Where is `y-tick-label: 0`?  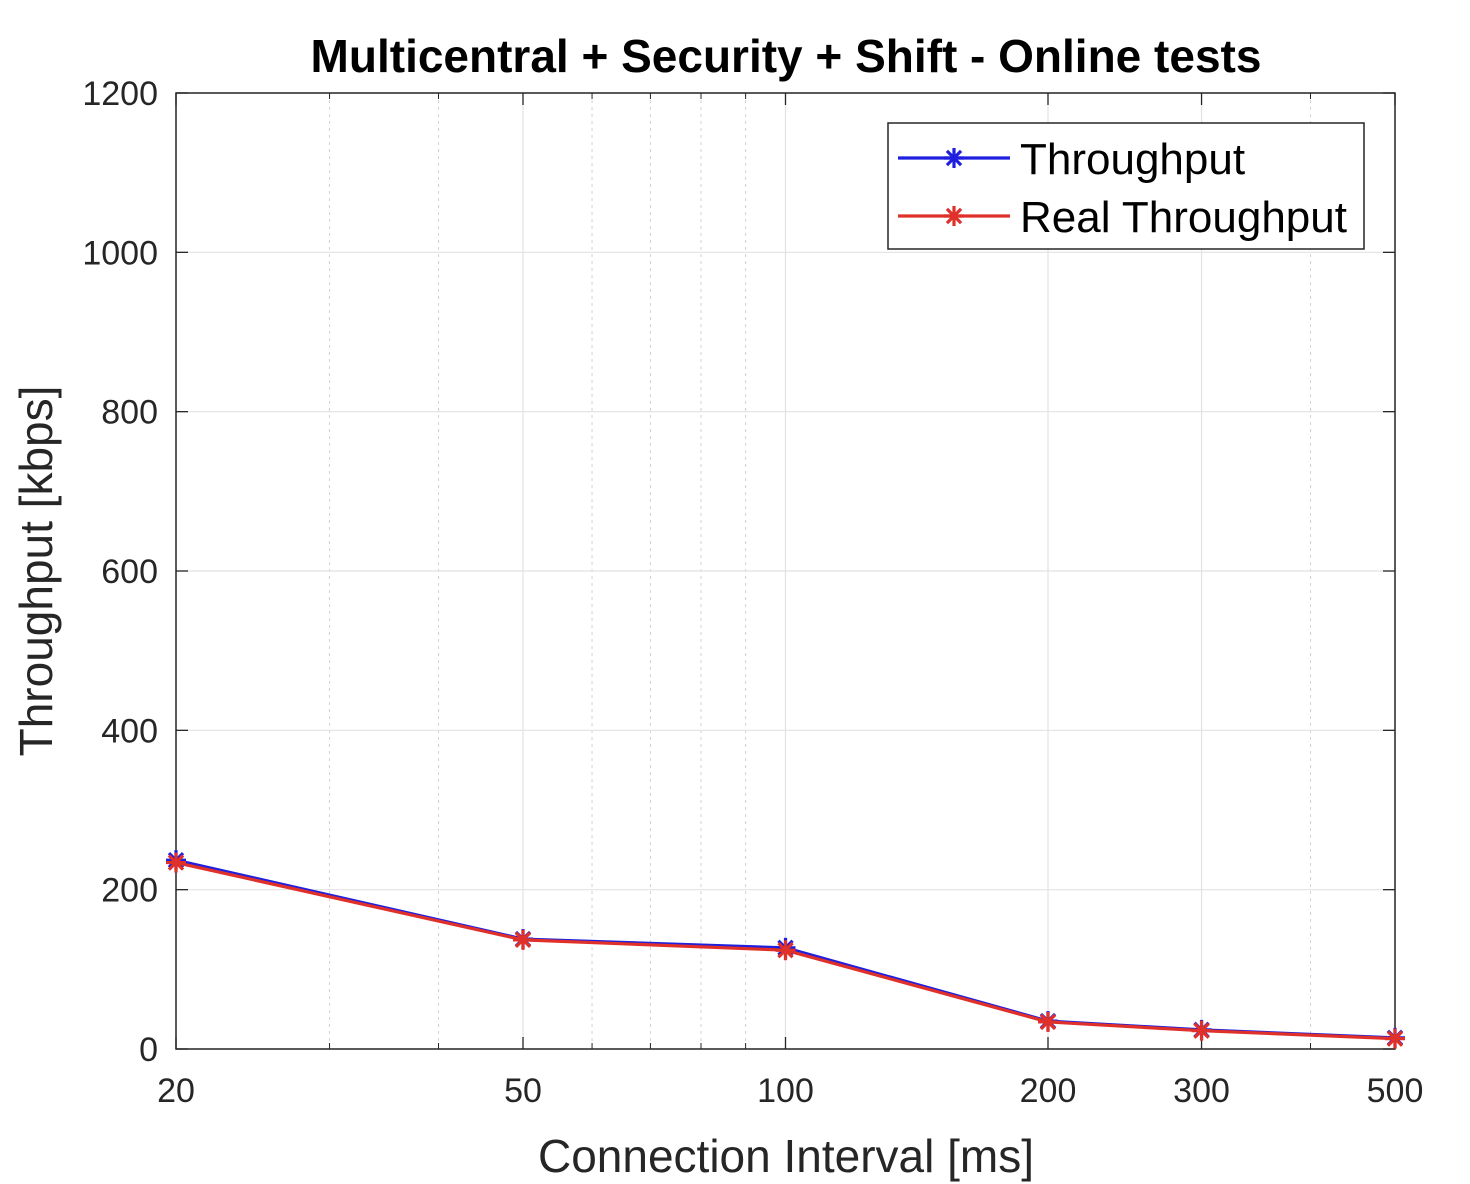
y-tick-label: 0 is located at coordinates (148, 1050).